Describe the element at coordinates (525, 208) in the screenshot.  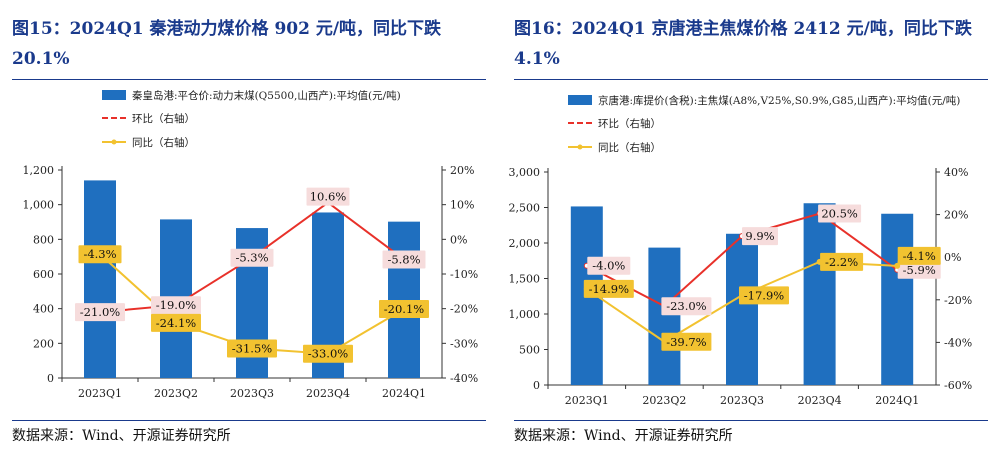
I see `y-tick-label-left: 2,500` at that location.